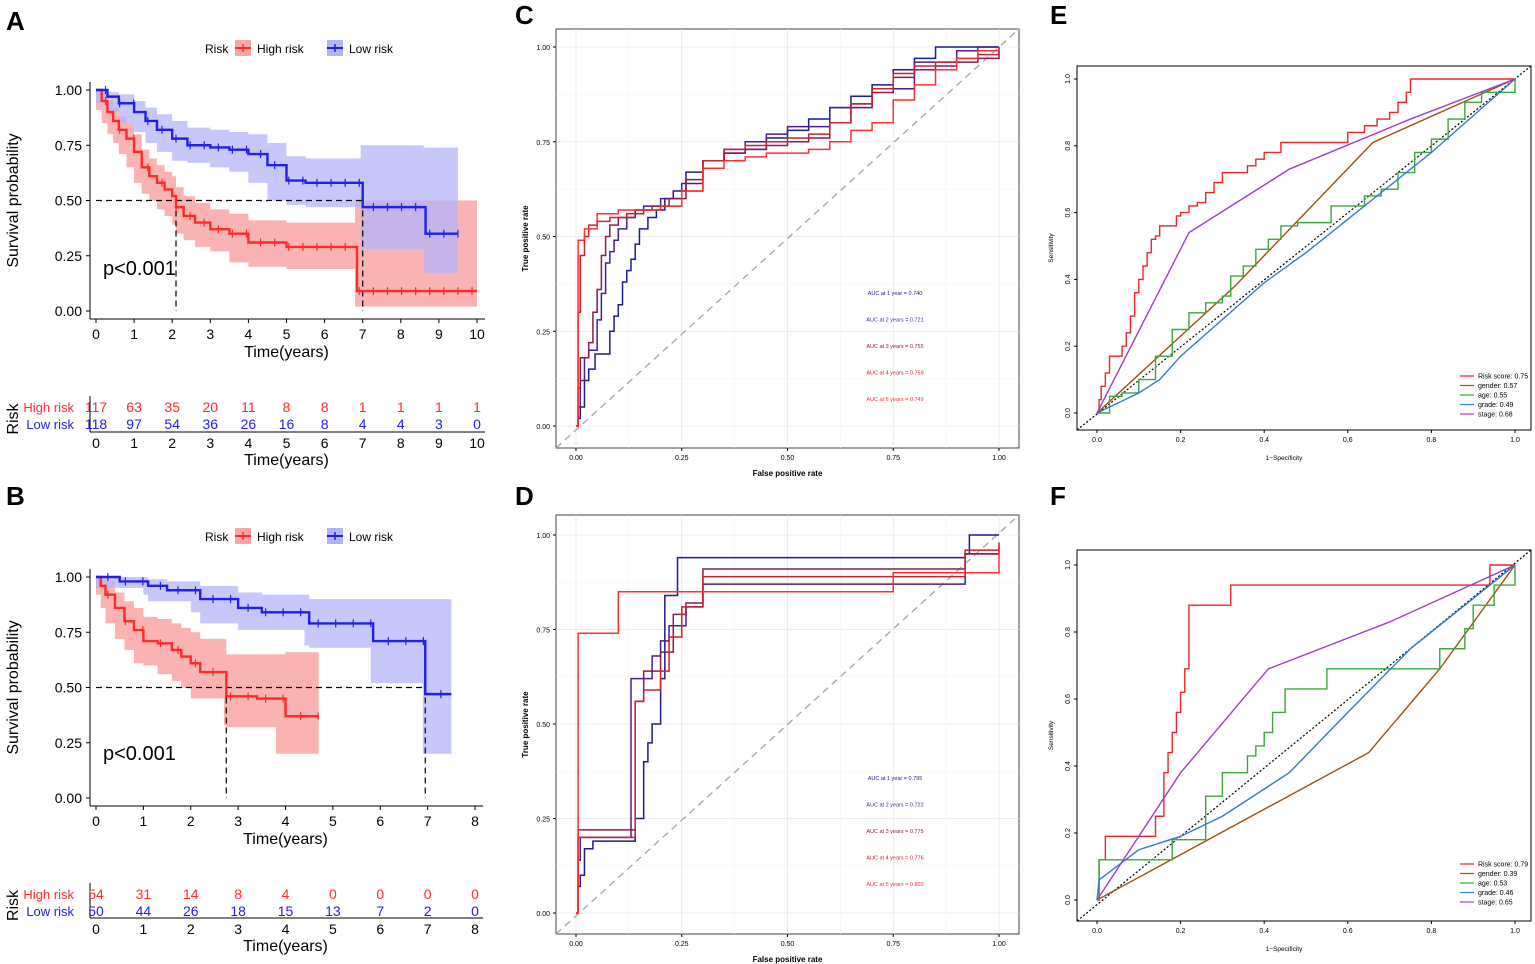 Image resolution: width=1535 pixels, height=964 pixels. I want to click on risk-table-count: 50, so click(96, 911).